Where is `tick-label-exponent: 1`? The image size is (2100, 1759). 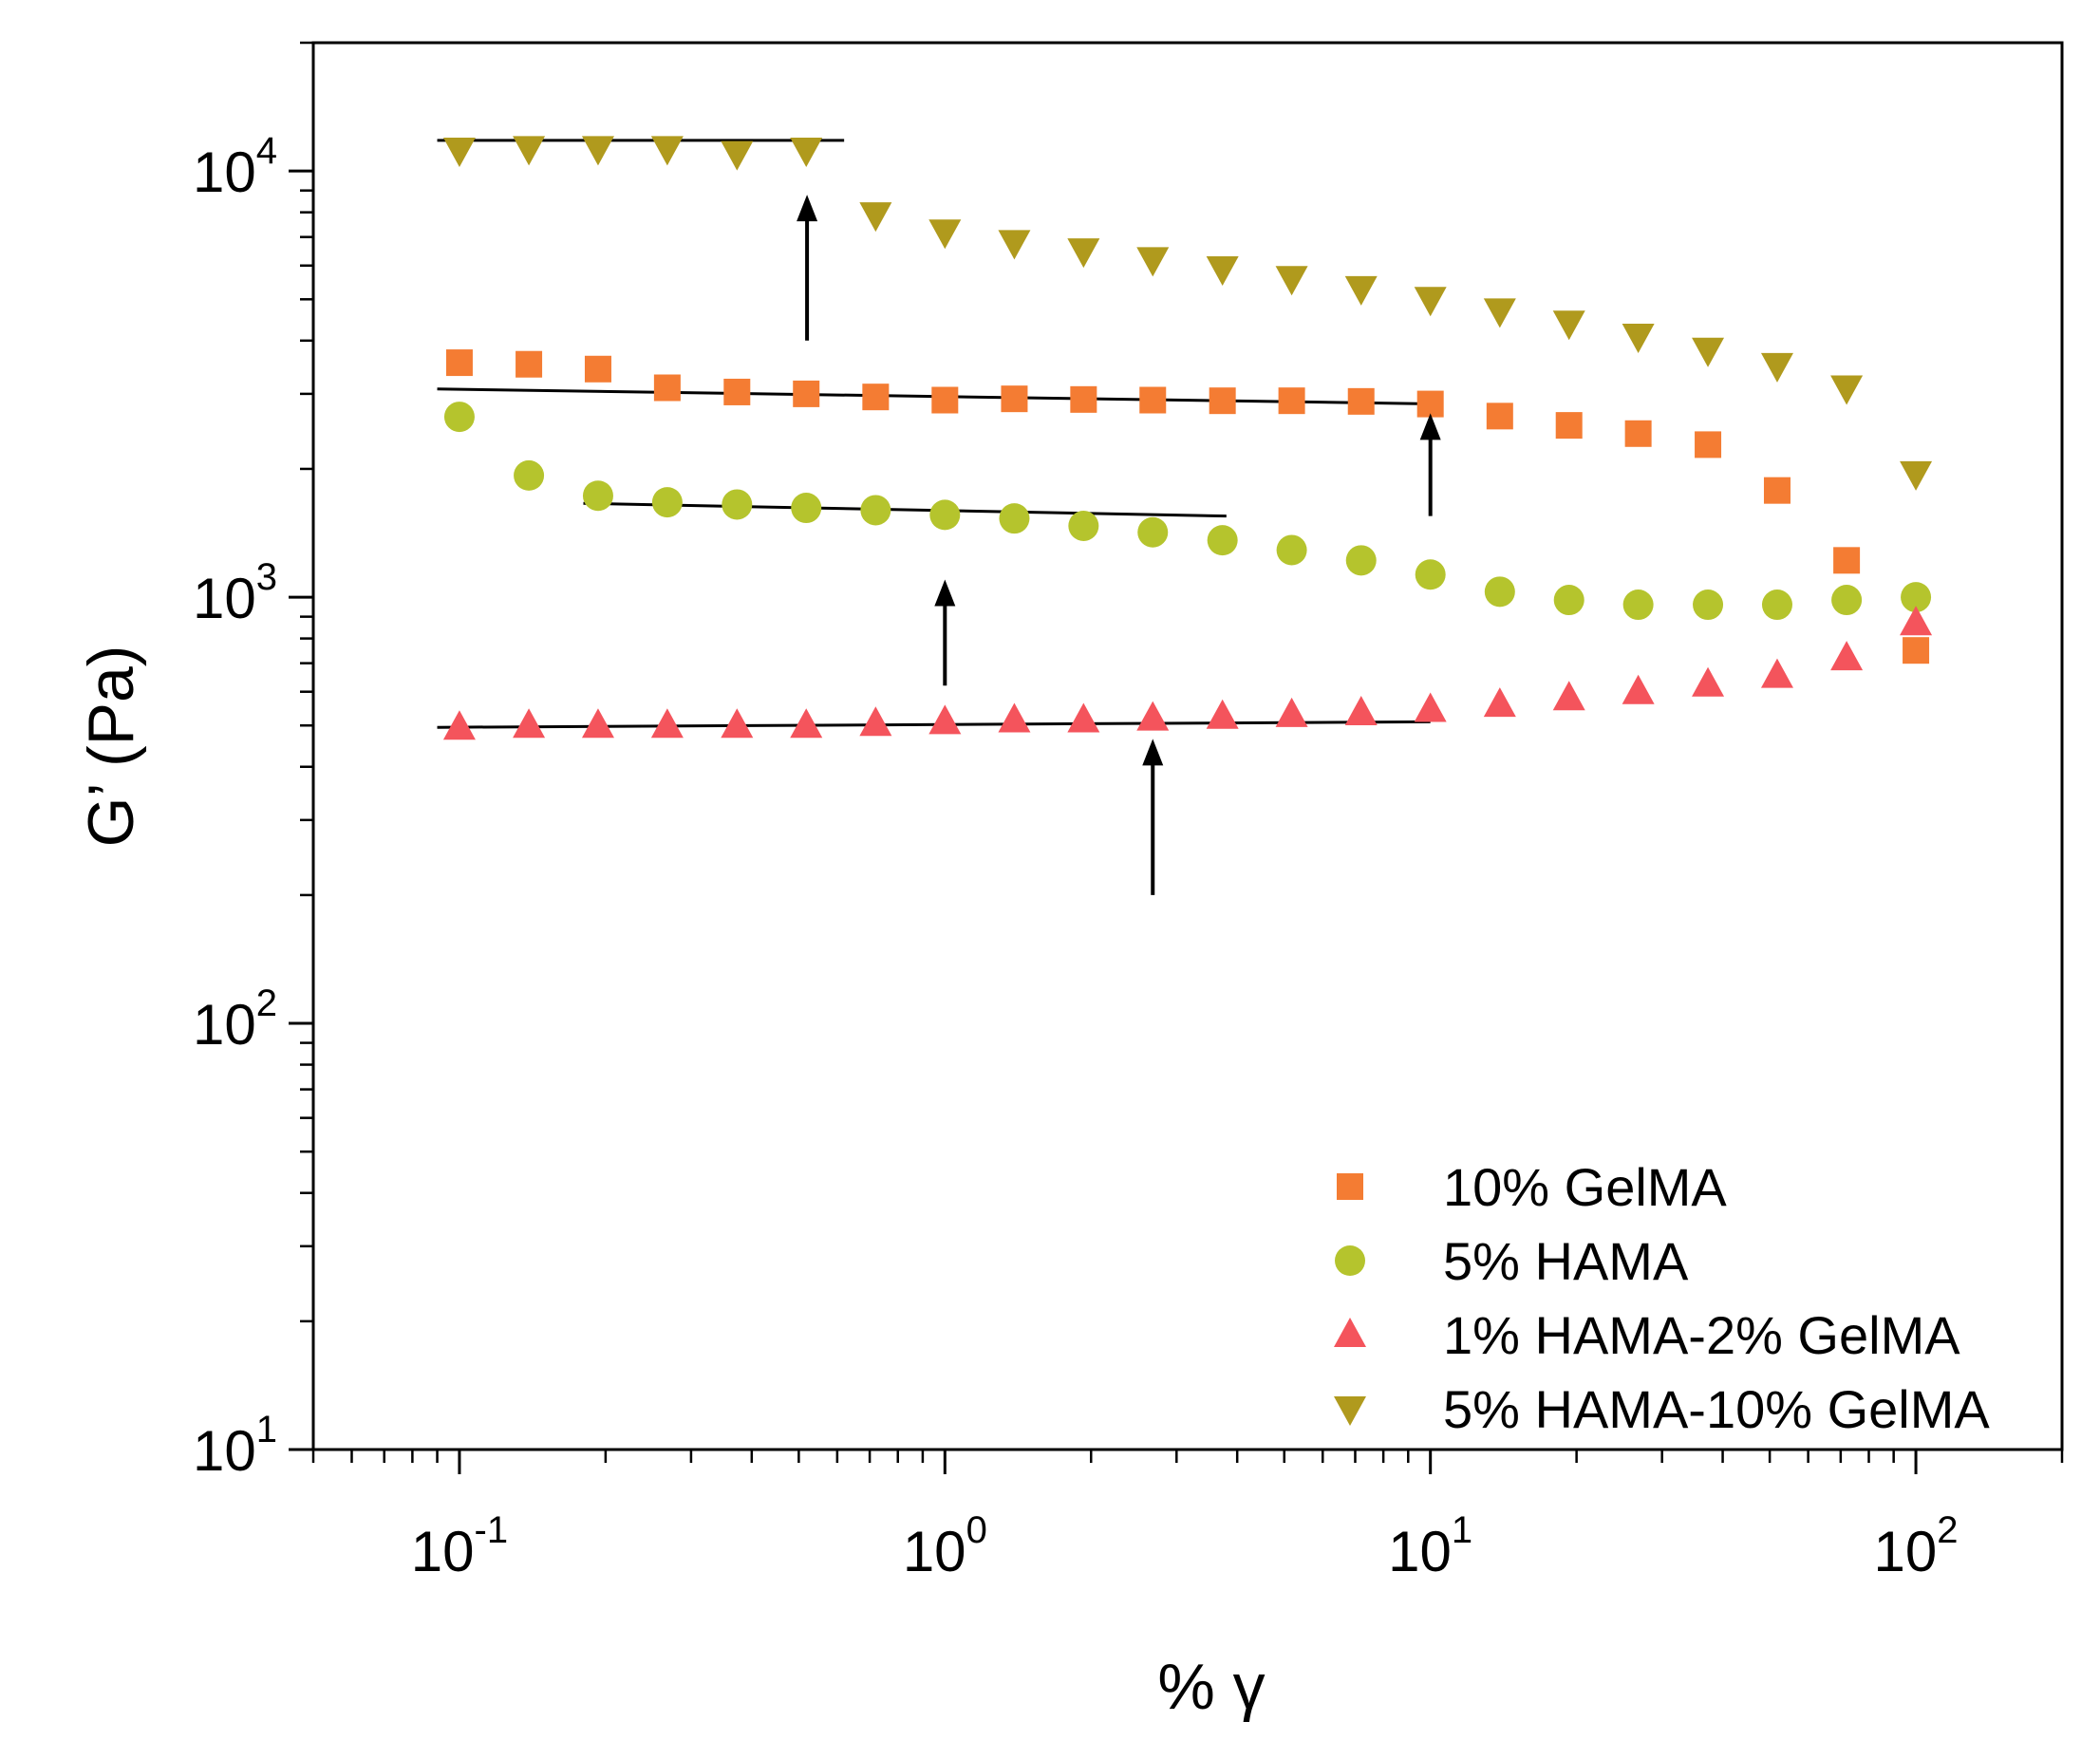
tick-label-exponent: 1 is located at coordinates (1462, 1530).